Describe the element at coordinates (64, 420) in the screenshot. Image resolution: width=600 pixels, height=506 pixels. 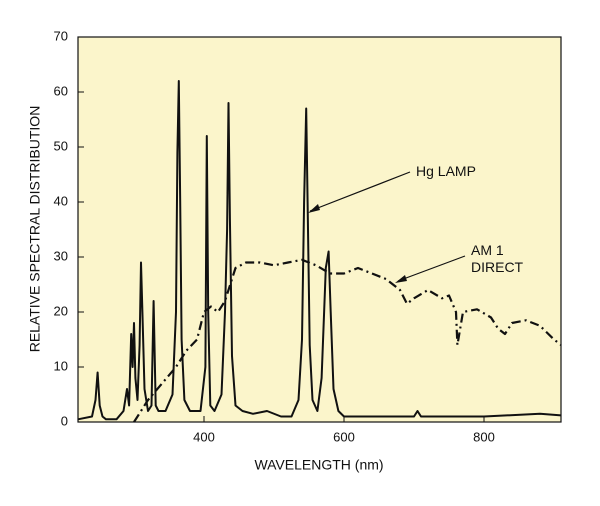
I see `y-tick-label: 0` at that location.